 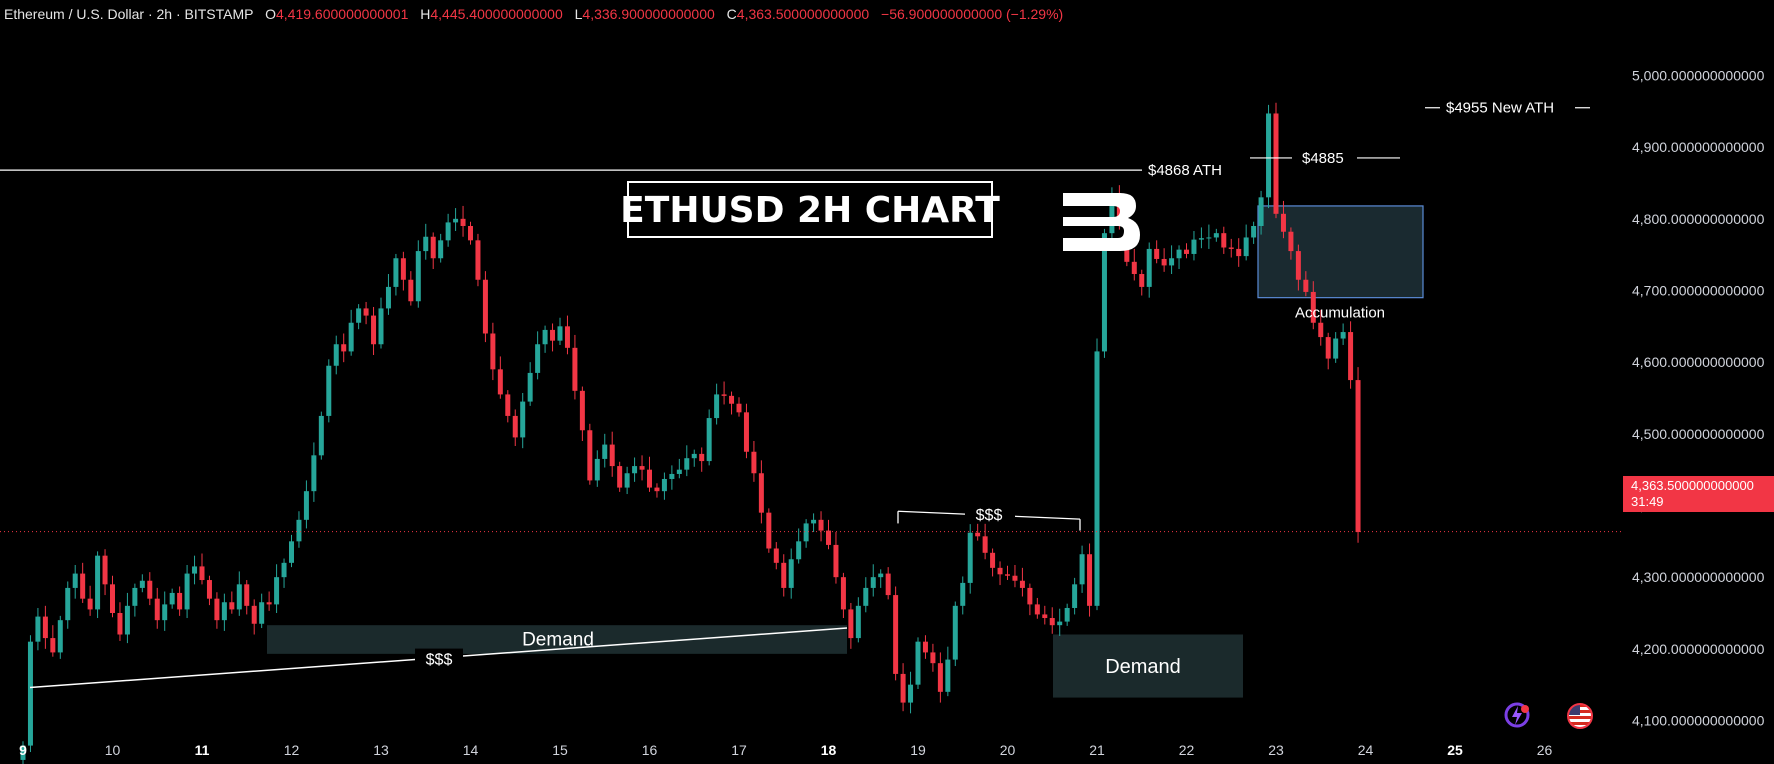 I want to click on x-tick-label: 9, so click(x=23, y=750).